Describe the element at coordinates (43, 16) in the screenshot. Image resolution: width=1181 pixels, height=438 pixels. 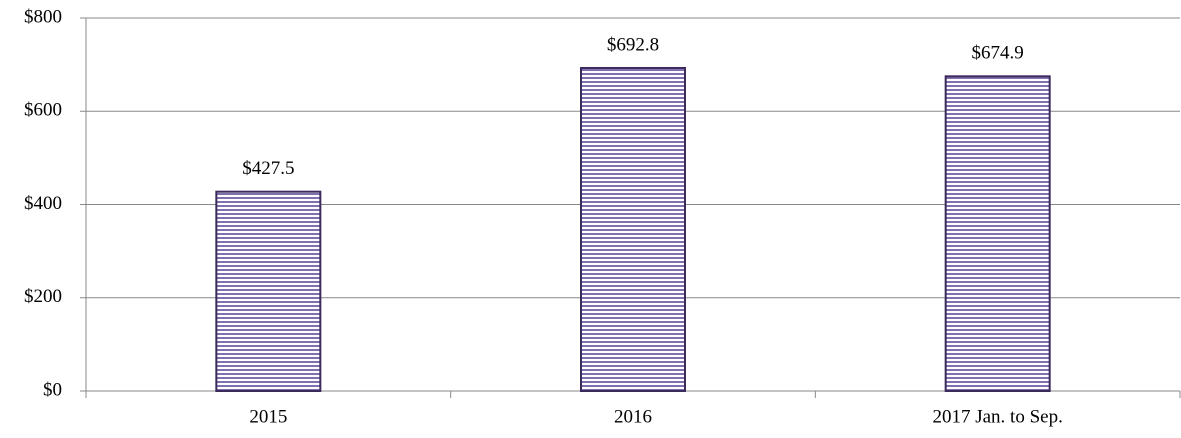
I see `y-tick-label: $800` at that location.